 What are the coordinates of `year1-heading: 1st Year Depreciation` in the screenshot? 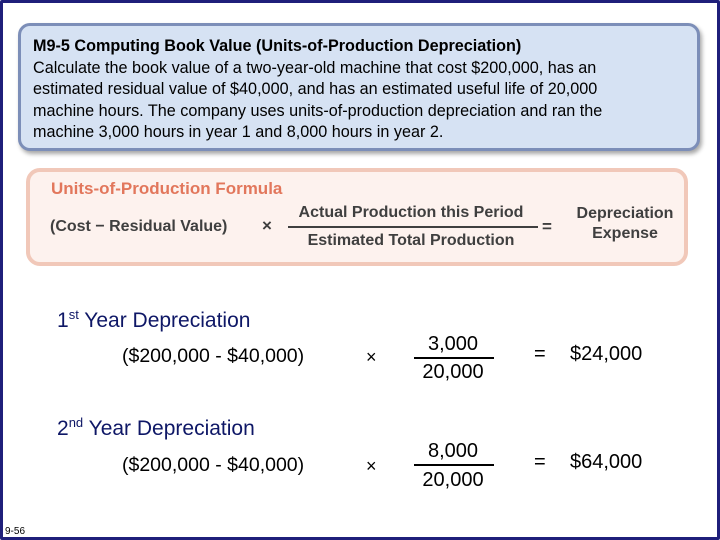 It's located at (153, 320).